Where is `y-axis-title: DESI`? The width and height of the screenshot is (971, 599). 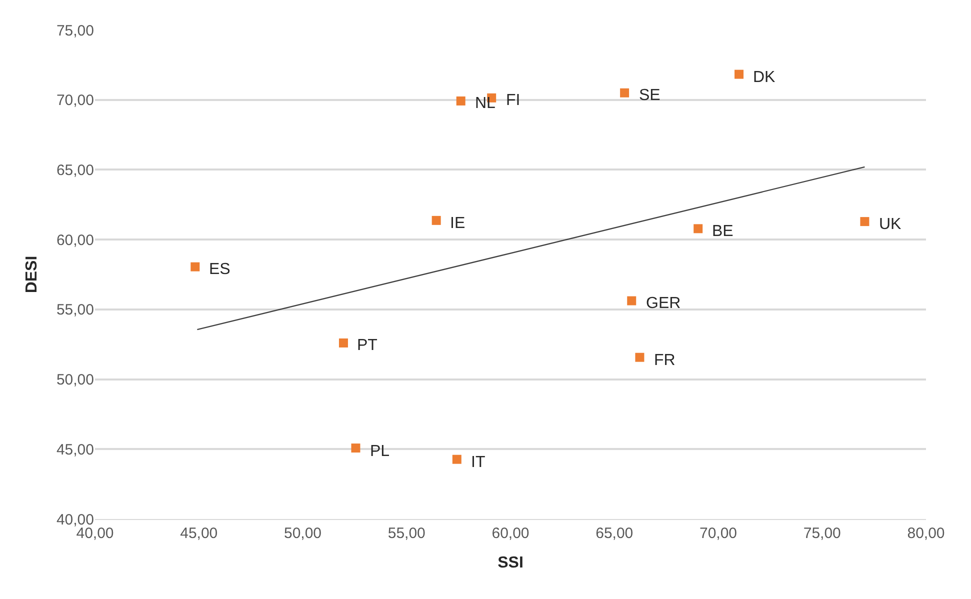
y-axis-title: DESI is located at coordinates (31, 275).